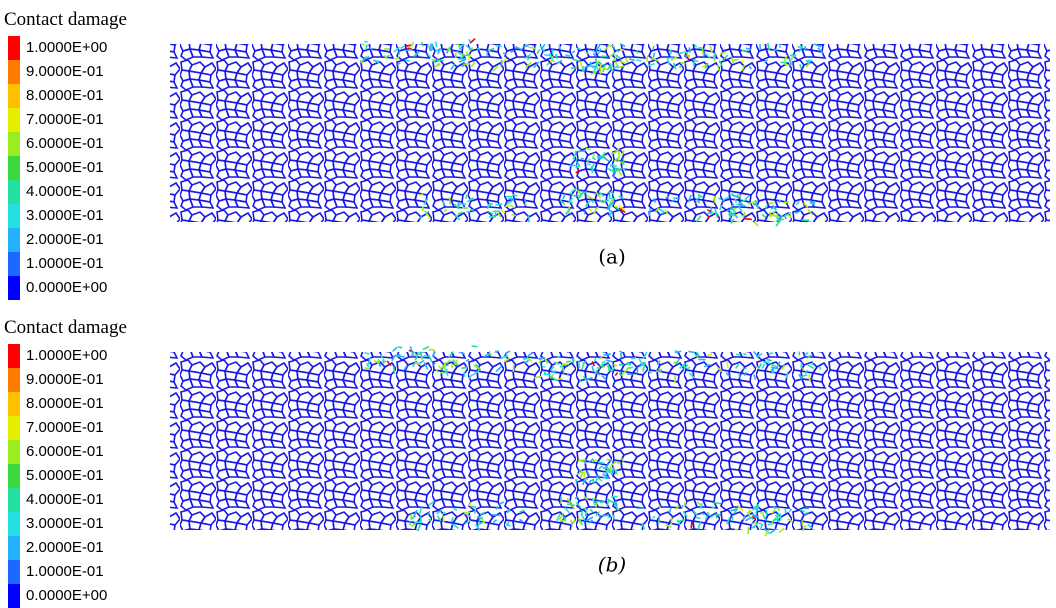 Image resolution: width=1056 pixels, height=608 pixels. I want to click on legend-label: 9.0000E-01, so click(65, 379).